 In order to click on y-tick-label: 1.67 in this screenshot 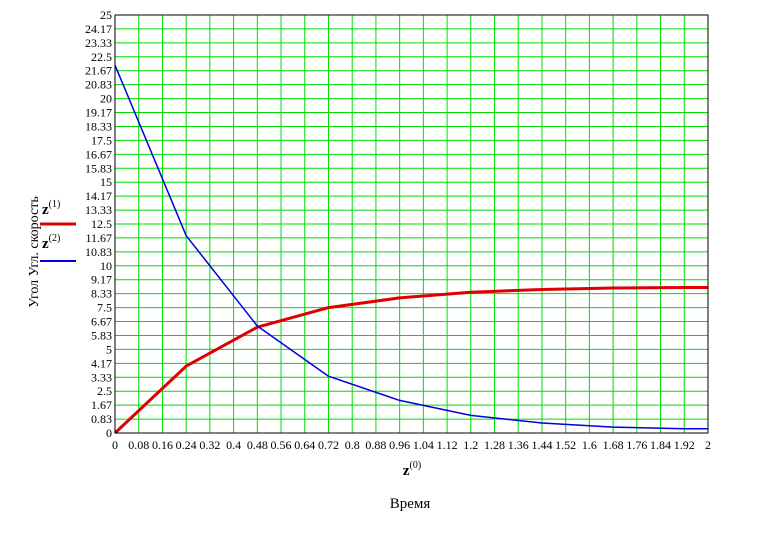, I will do `click(101, 405)`.